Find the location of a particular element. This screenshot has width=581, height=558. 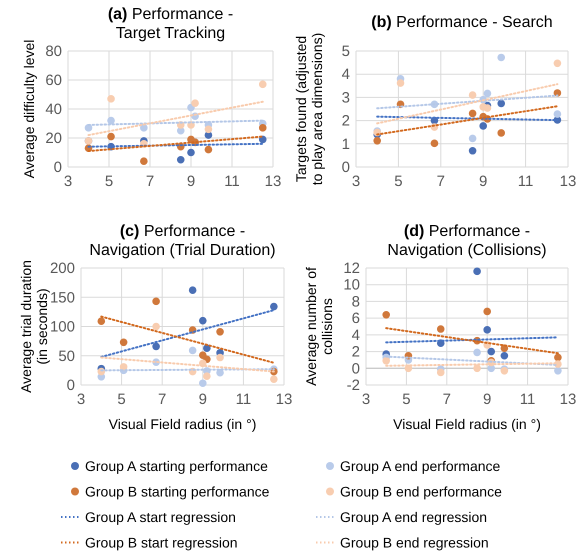

chart-title: (d) Performance - Navigation (Collisions) is located at coordinates (467, 241).